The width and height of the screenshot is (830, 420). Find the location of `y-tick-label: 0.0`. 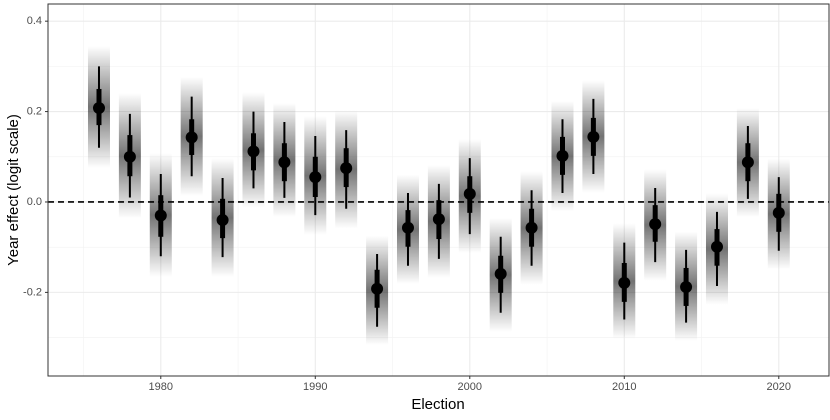

y-tick-label: 0.0 is located at coordinates (34, 202).